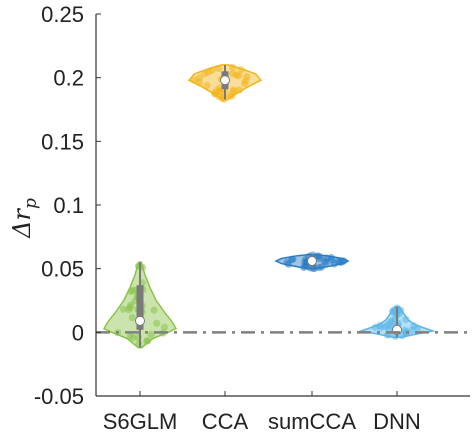 This screenshot has width=473, height=435. I want to click on x-tick-label: DNN, so click(397, 421).